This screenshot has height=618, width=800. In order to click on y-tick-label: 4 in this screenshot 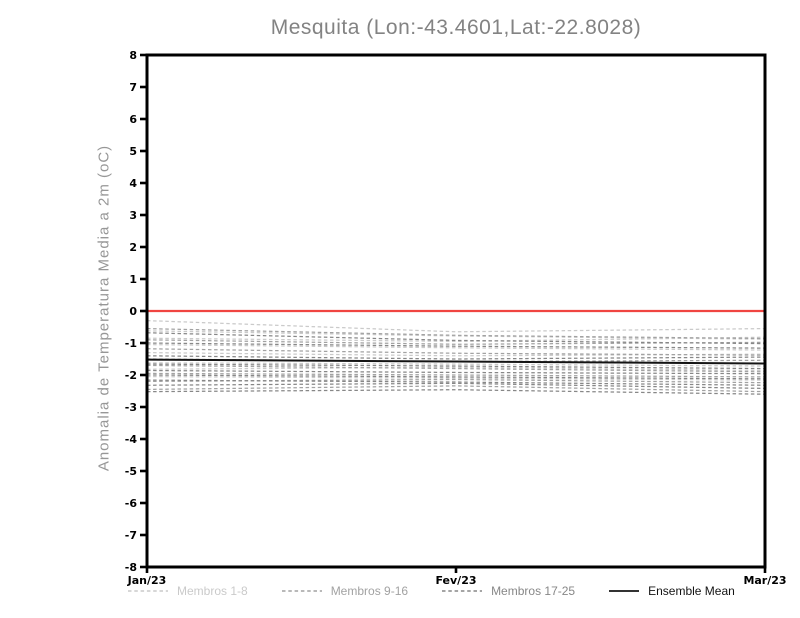, I will do `click(133, 183)`.